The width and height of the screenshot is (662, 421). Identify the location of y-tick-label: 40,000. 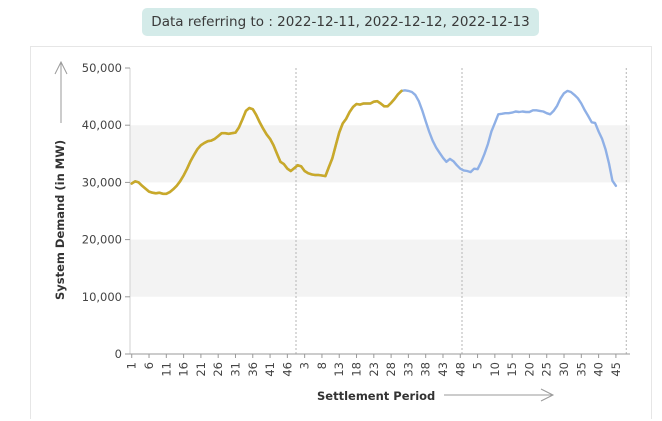
(102, 125).